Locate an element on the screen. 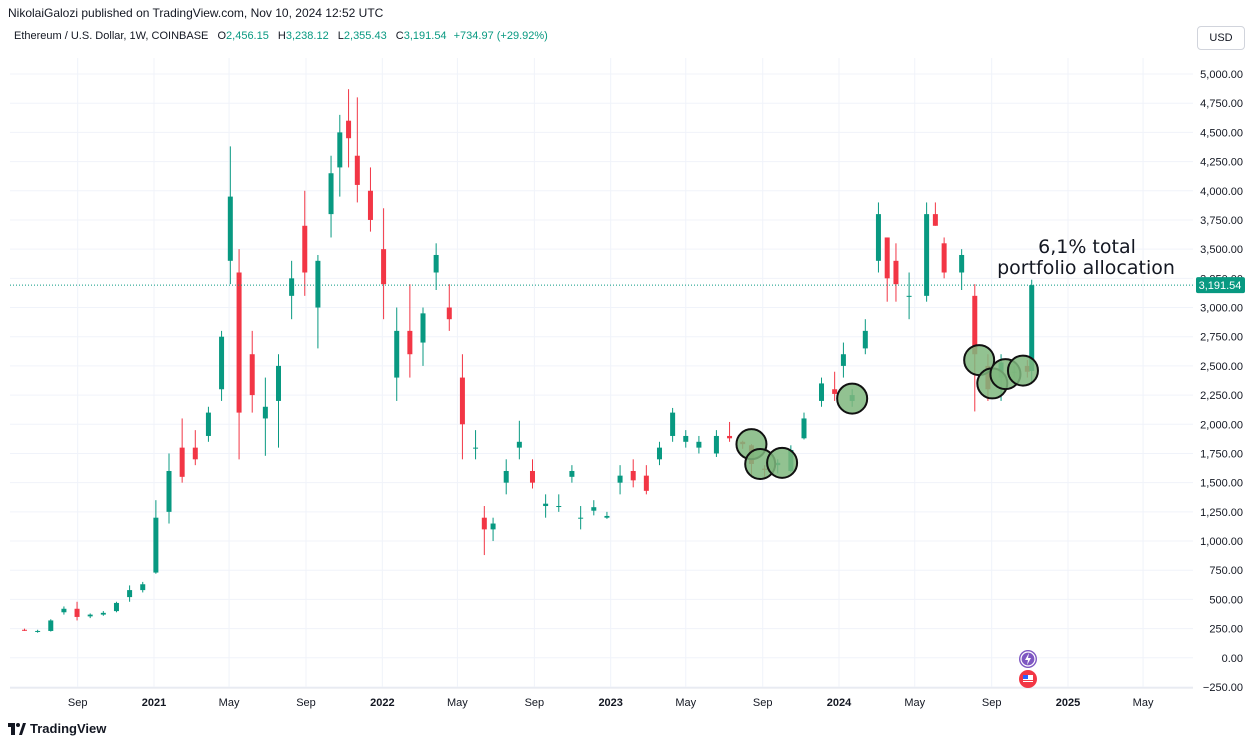 The height and width of the screenshot is (745, 1257). lightning-badge-icon is located at coordinates (1028, 659).